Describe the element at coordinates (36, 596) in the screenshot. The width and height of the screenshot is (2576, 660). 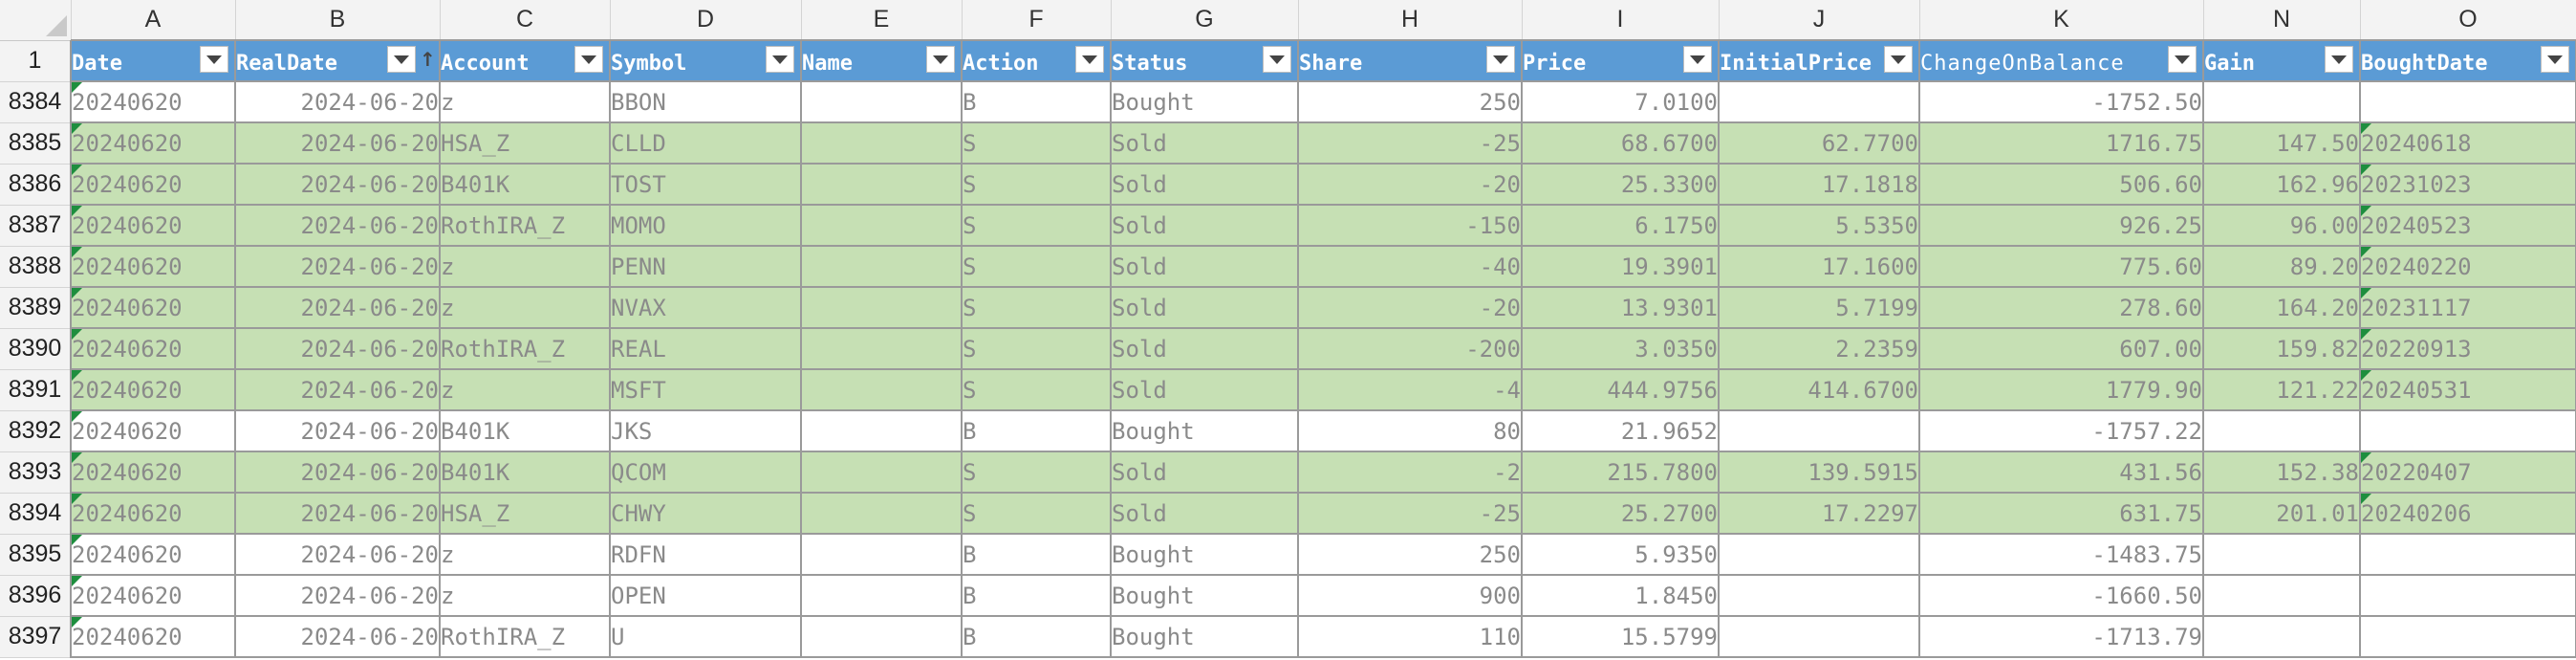
I see `row-number: 8396` at that location.